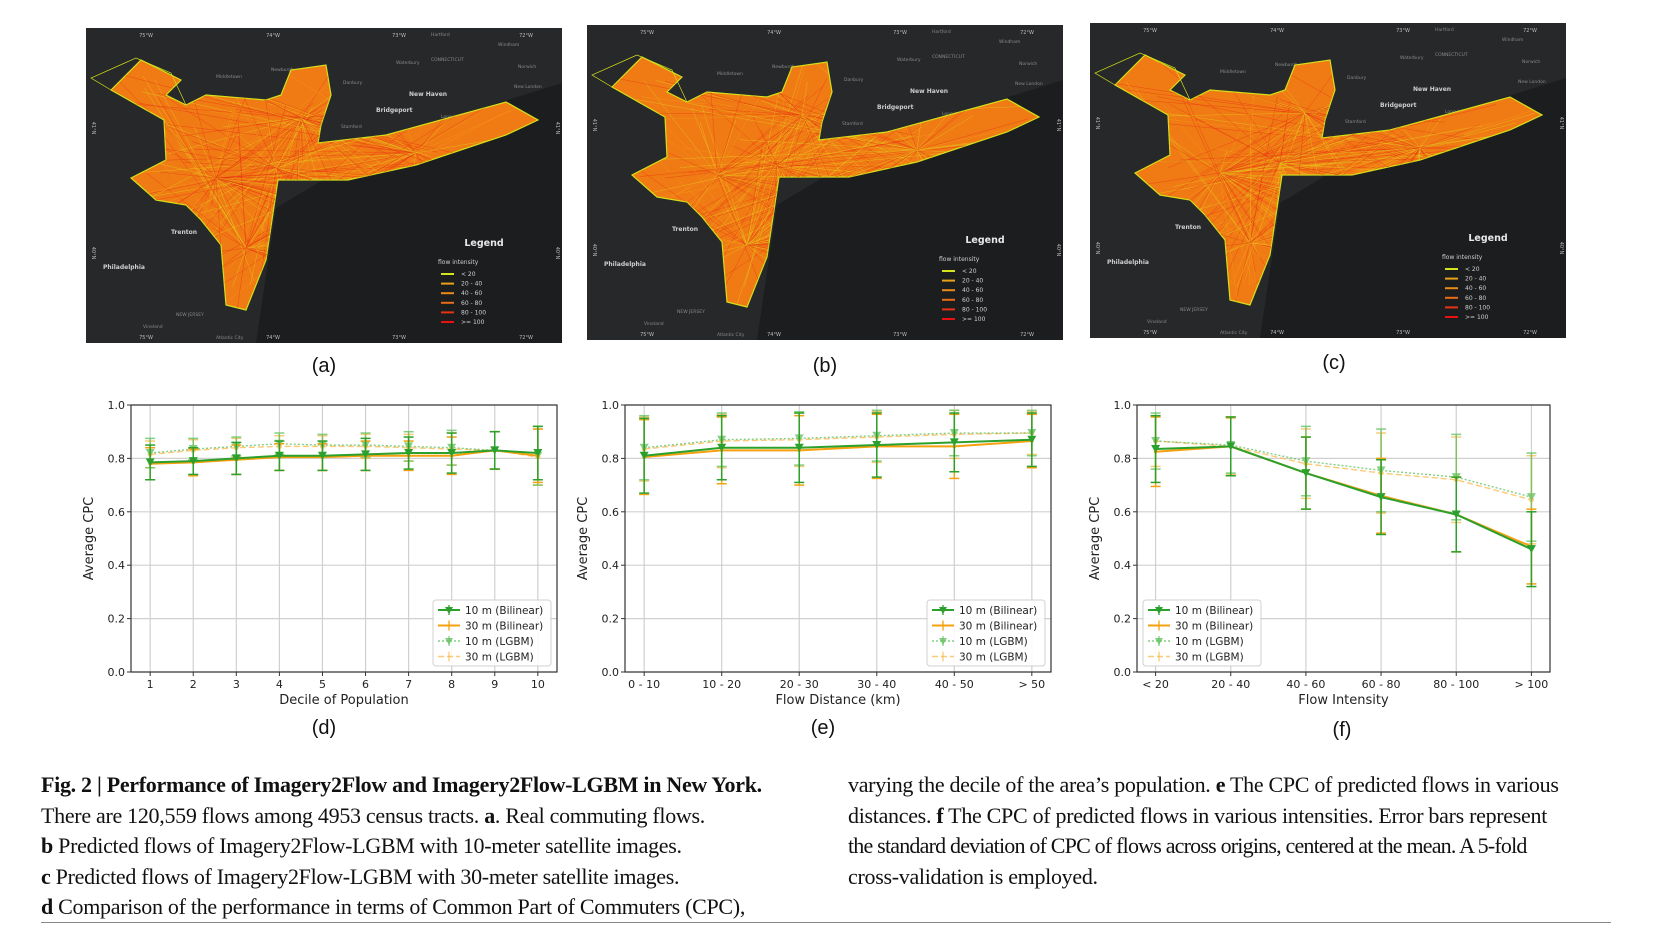  I want to click on map-city-label: Hartford, so click(1444, 30).